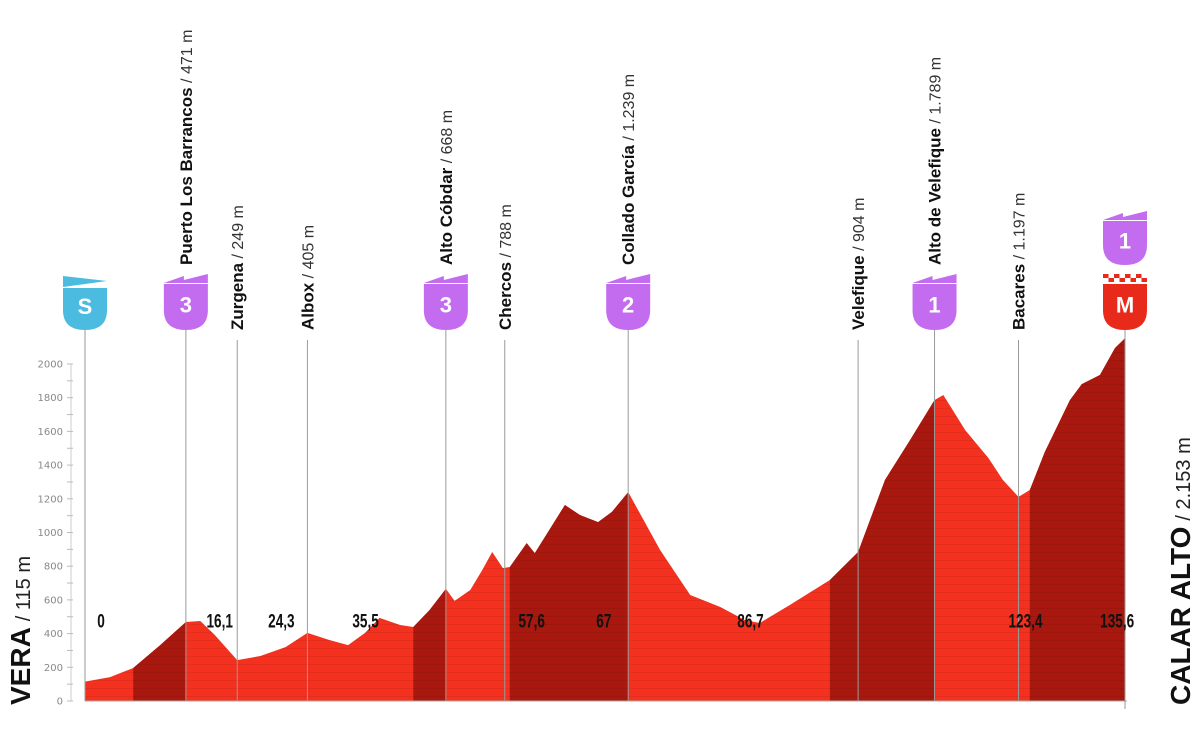 This screenshot has width=1200, height=741. I want to click on finish-category-badge-shield, so click(1125, 243).